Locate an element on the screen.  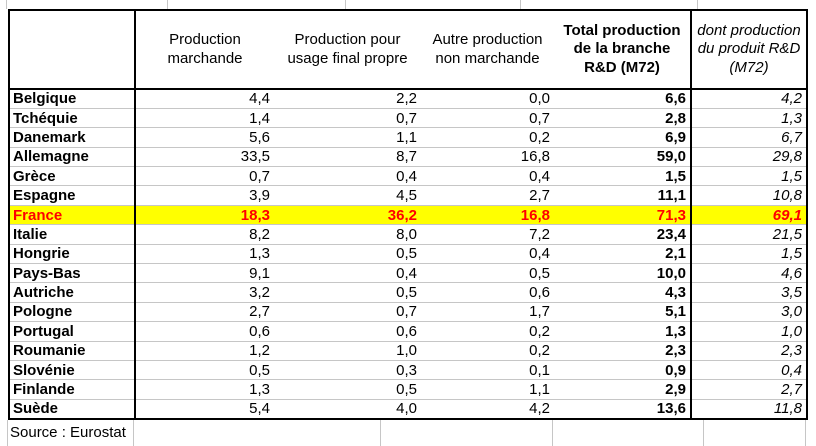
value-cell: 16,8 is located at coordinates (487, 214).